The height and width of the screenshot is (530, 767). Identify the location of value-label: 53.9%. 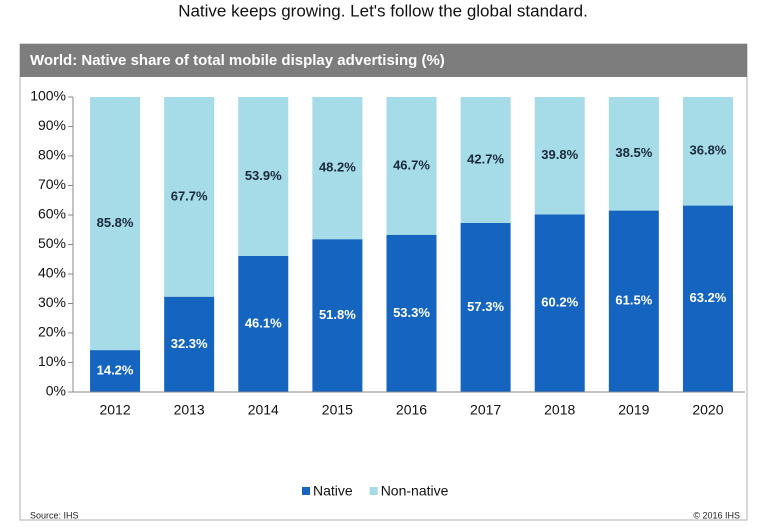
(263, 175).